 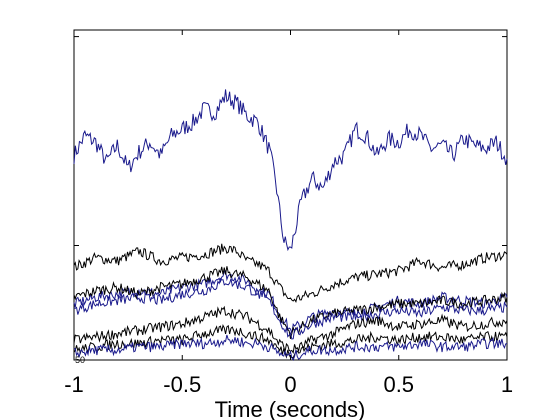 I want to click on x-tick-label-4: 0.5, so click(x=398, y=384).